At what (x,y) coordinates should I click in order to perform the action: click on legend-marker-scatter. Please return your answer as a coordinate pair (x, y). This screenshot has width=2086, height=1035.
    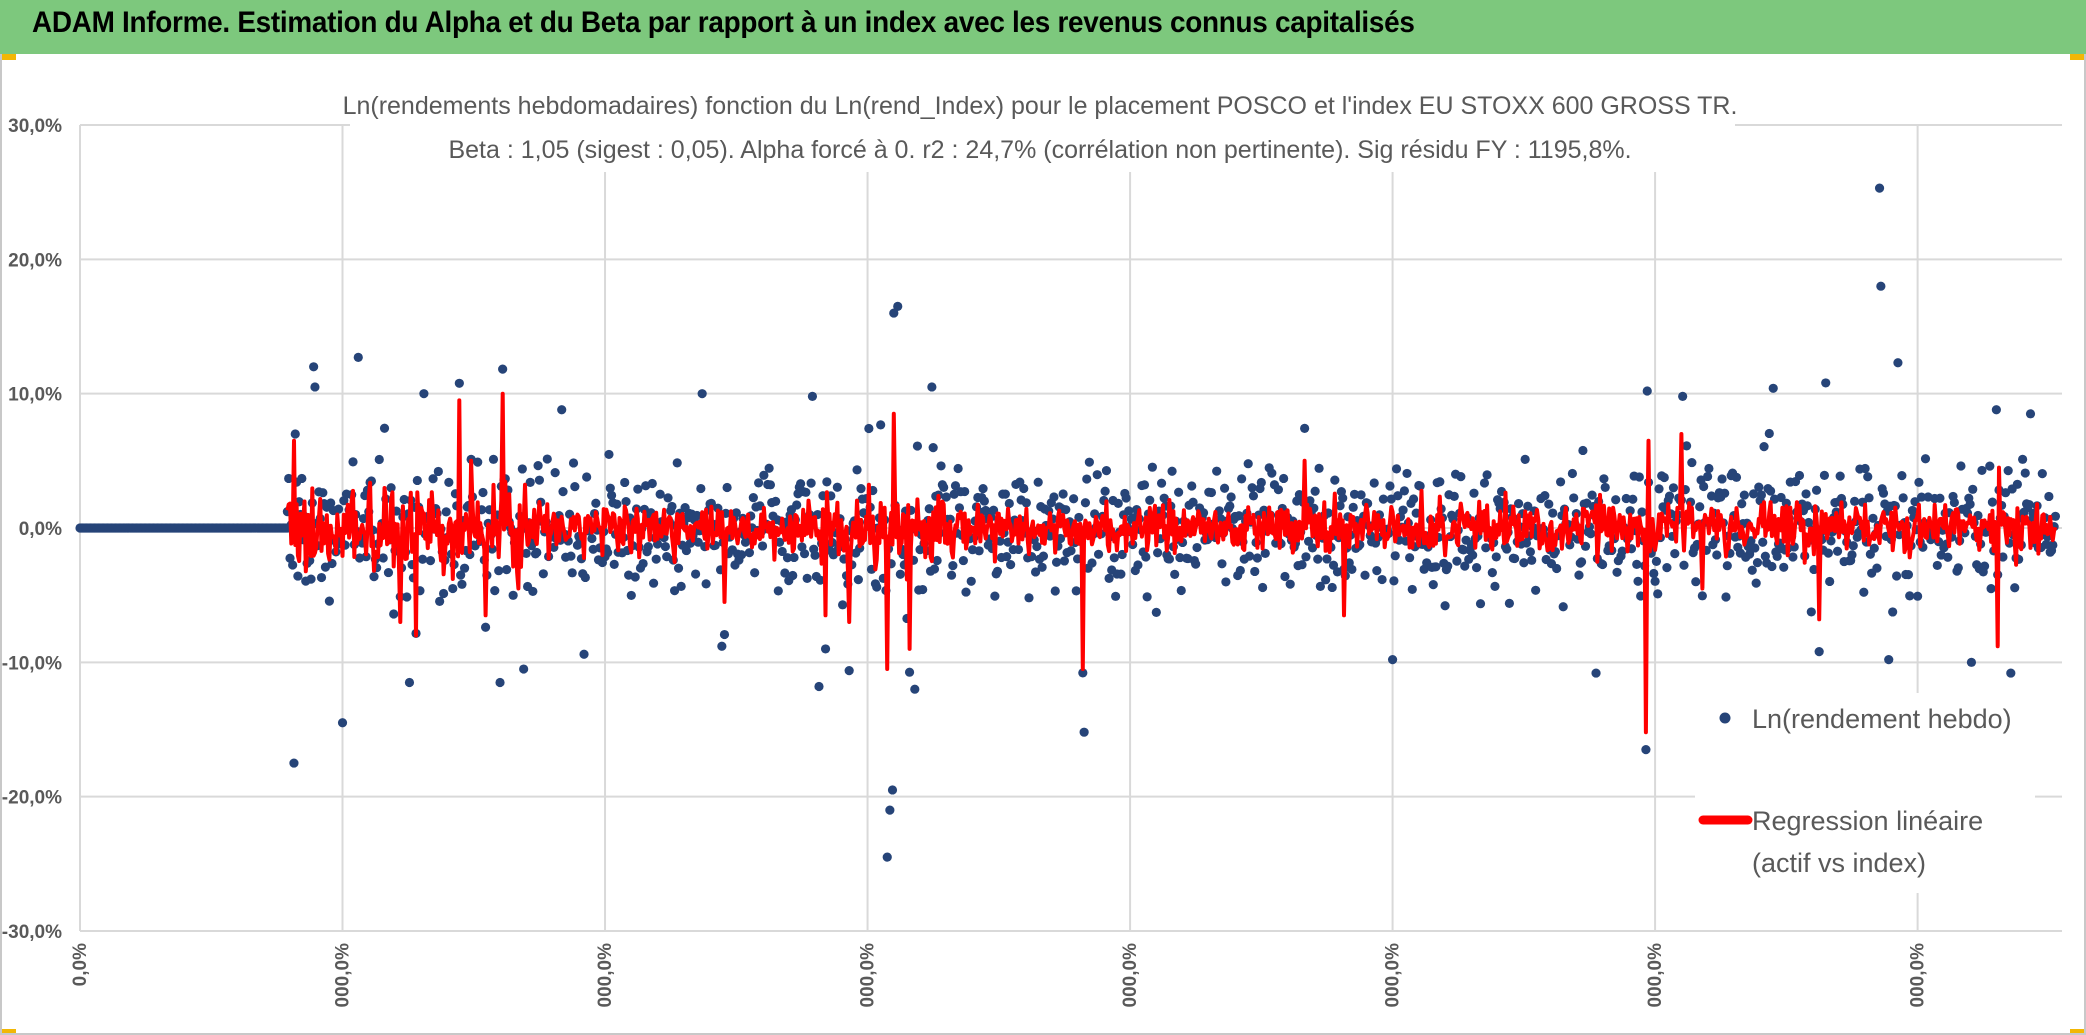
    Looking at the image, I should click on (1725, 718).